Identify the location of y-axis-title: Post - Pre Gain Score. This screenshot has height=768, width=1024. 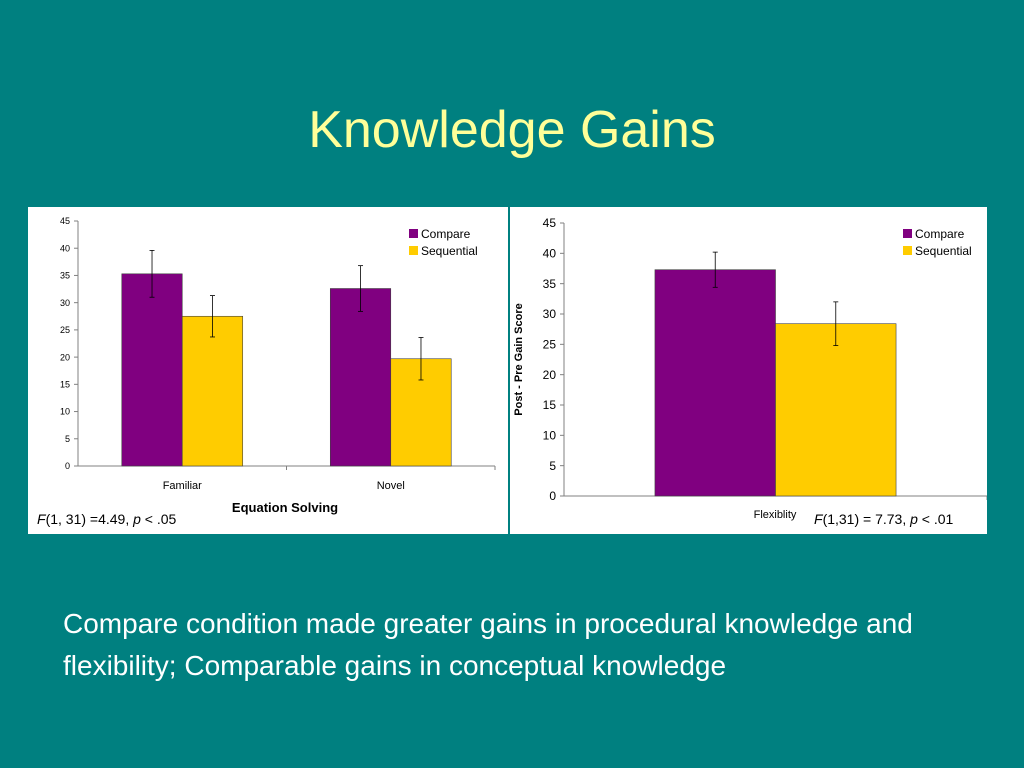
(519, 359).